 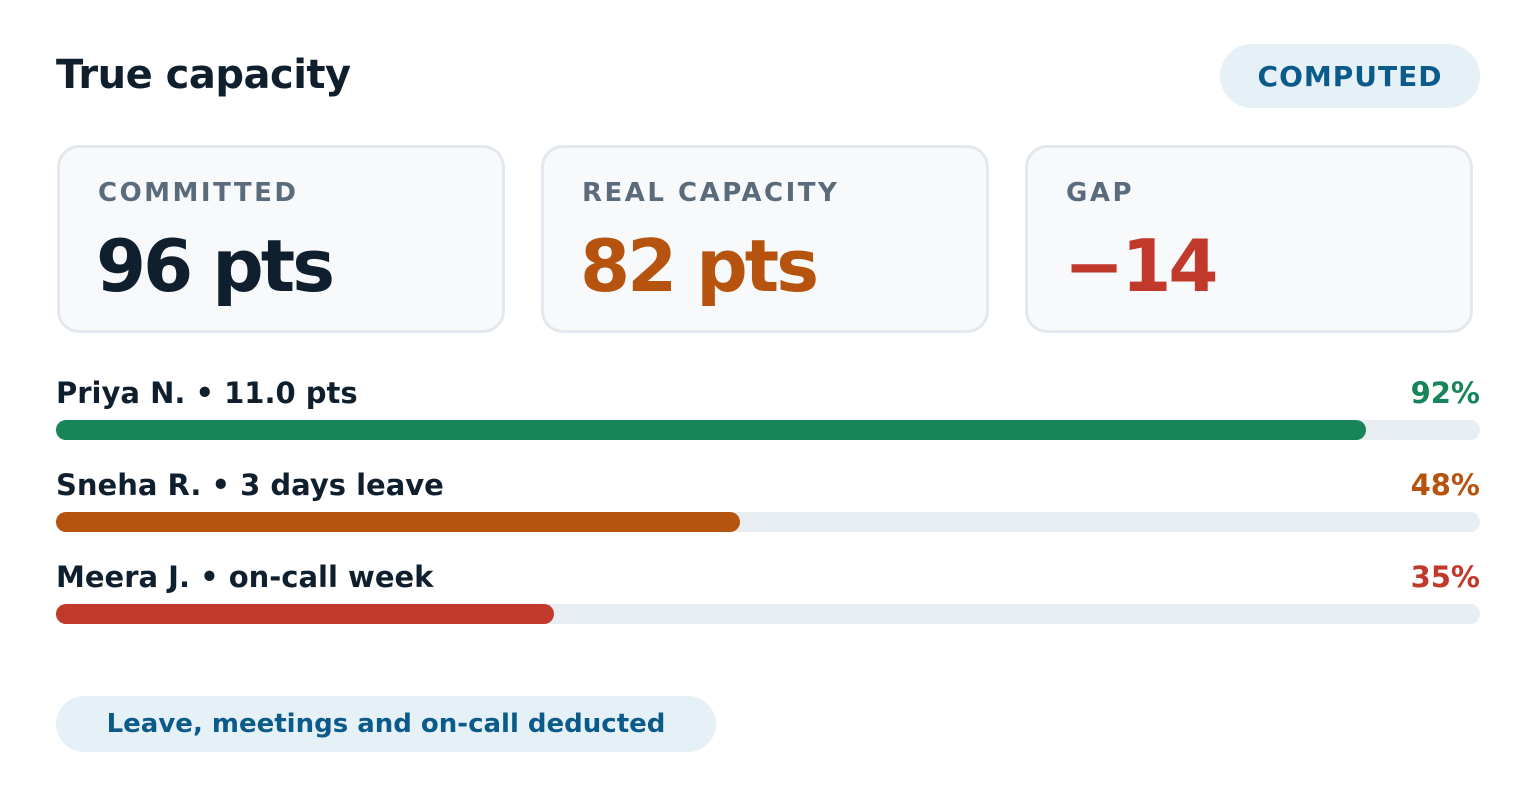 What do you see at coordinates (768, 503) in the screenshot?
I see `member-row: Sneha R. • 3 days leave 48%` at bounding box center [768, 503].